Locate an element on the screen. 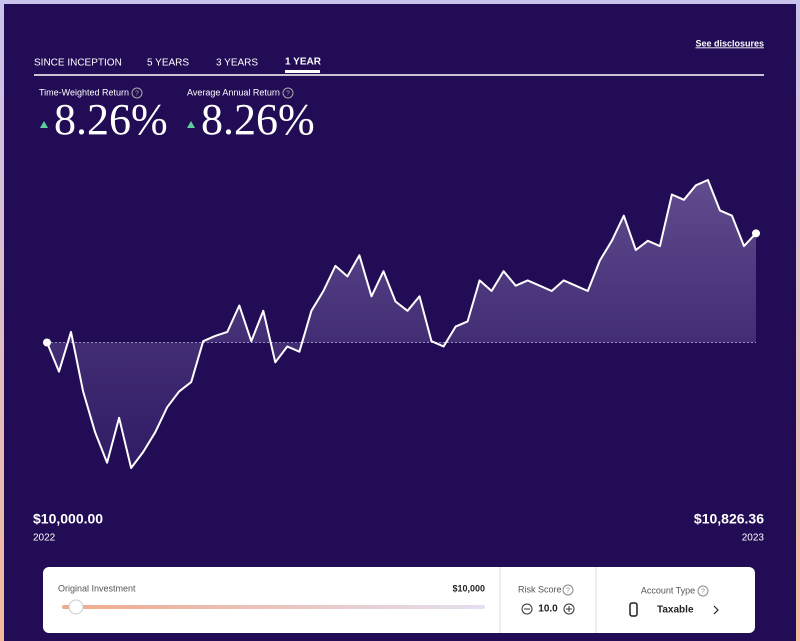 This screenshot has width=800, height=641. disclosures-link: See disclosures is located at coordinates (729, 43).